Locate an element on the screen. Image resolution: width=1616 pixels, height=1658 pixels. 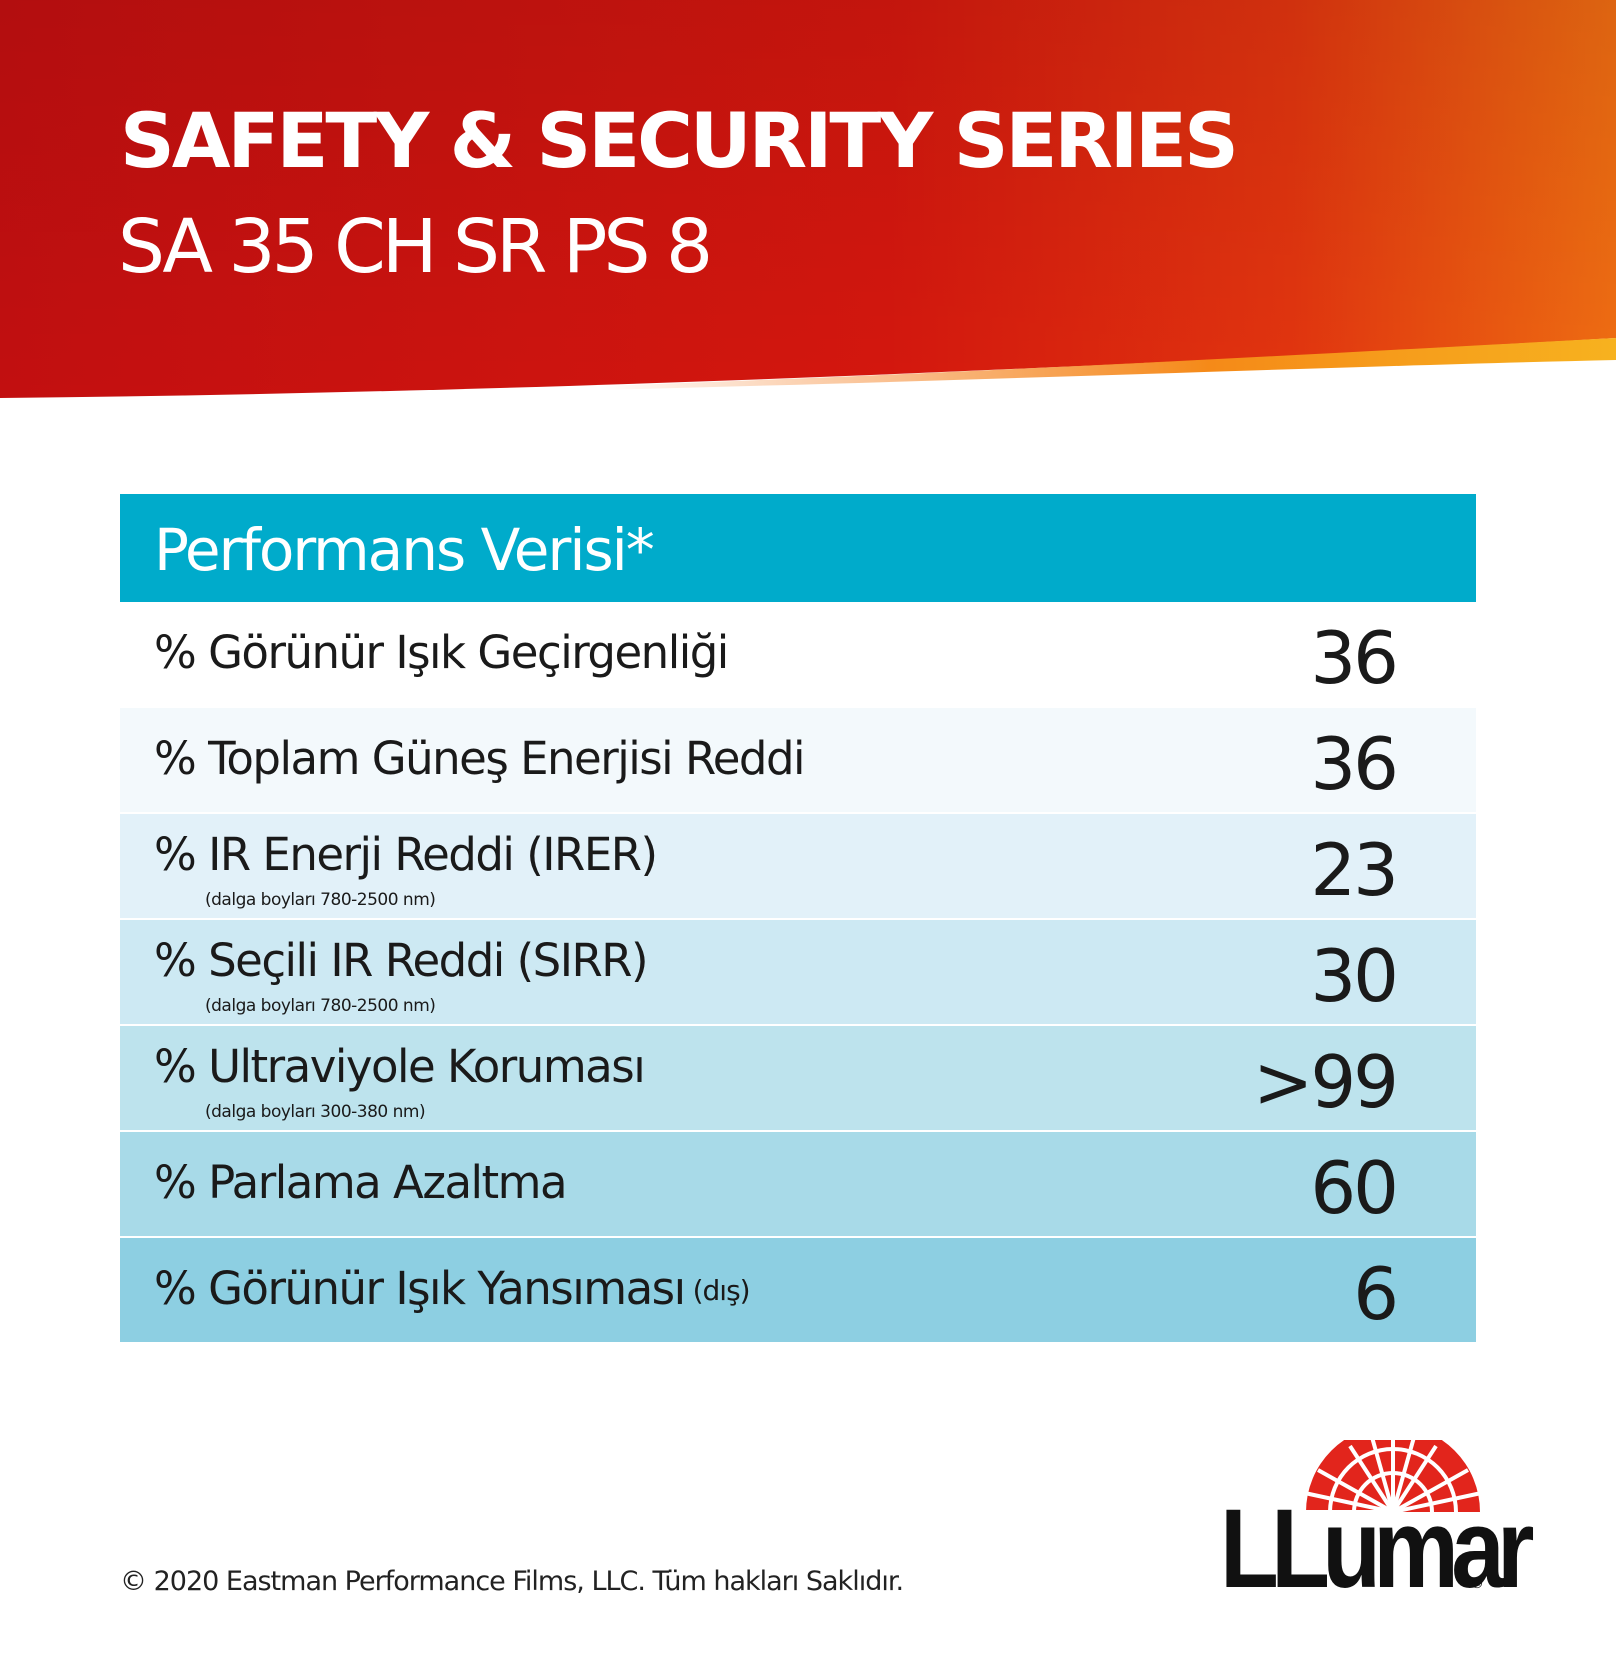
row-label-text: % Seçili IR Reddi (SIRR) is located at coordinates (401, 960).